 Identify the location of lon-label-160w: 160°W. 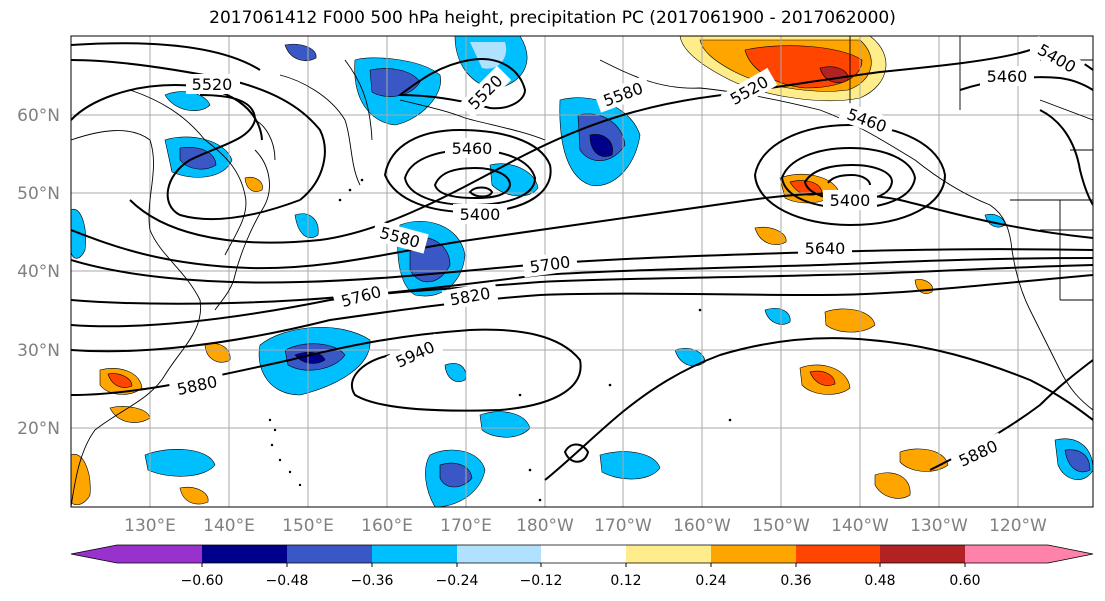
(702, 526).